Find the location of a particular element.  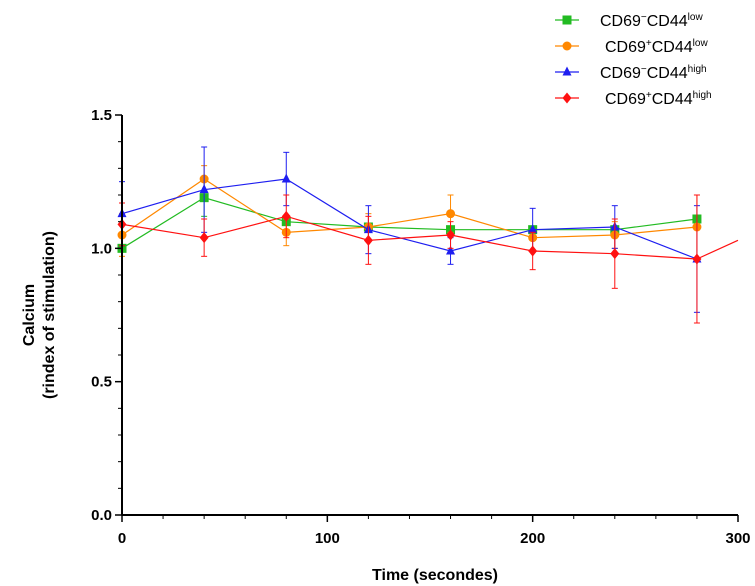

x-tick-label: 0 is located at coordinates (122, 538).